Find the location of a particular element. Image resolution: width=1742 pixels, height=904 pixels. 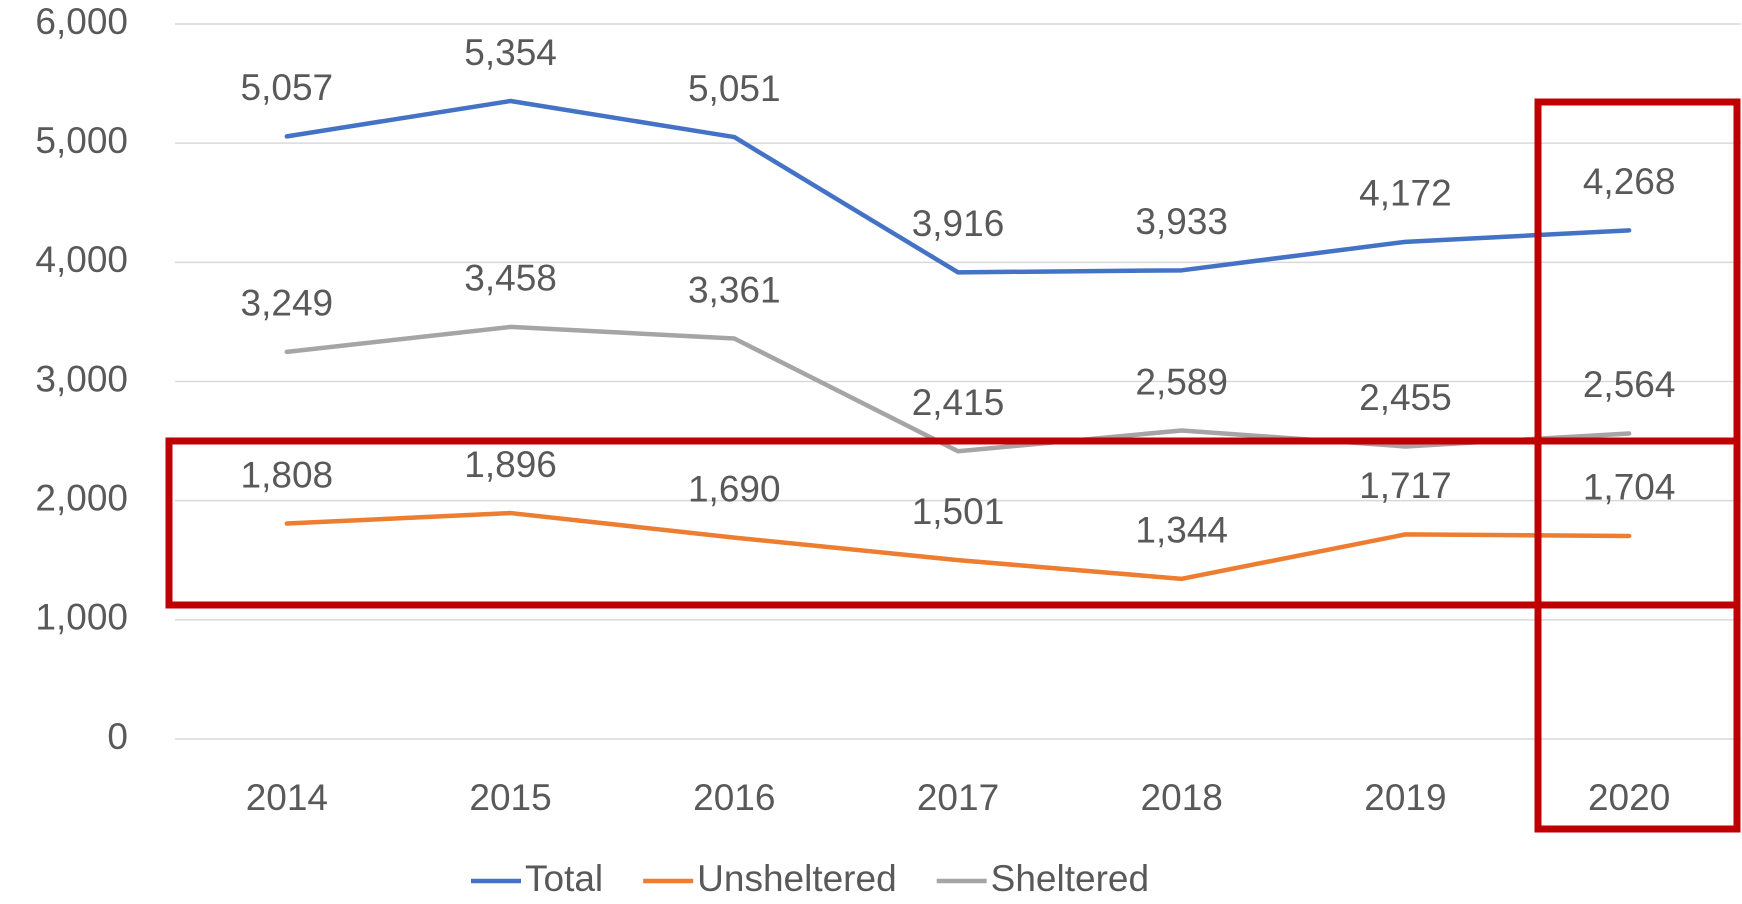

y-tick-label: 1,000 is located at coordinates (81, 617).